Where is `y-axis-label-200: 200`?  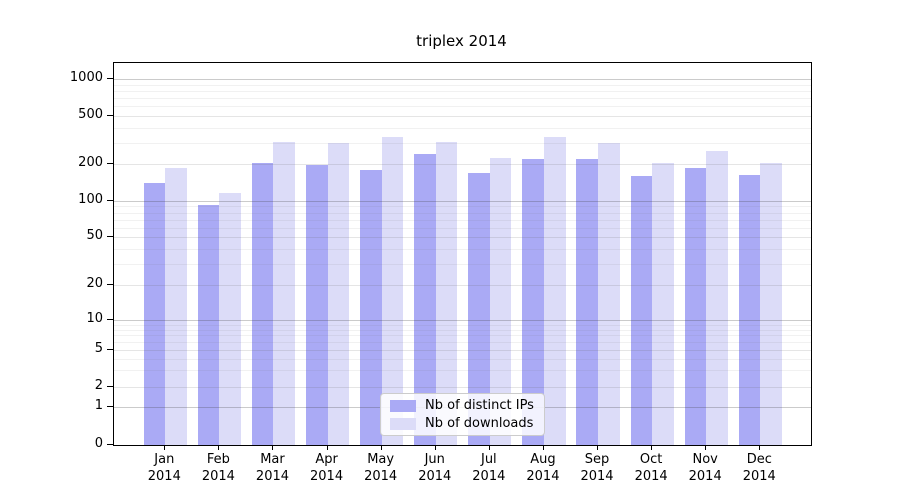 y-axis-label-200: 200 is located at coordinates (90, 162).